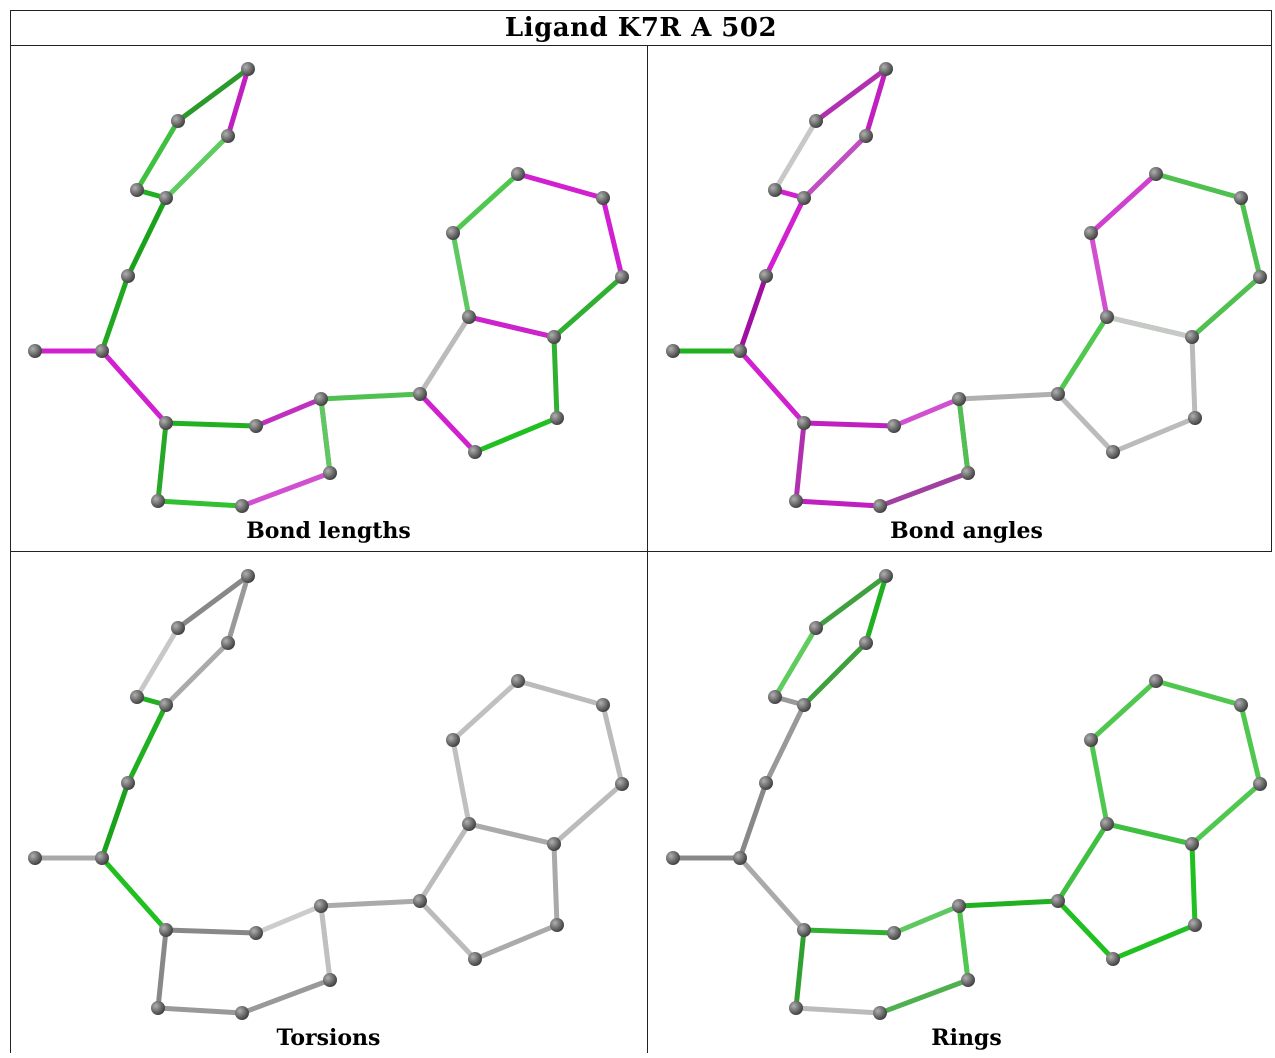 Image resolution: width=1275 pixels, height=1058 pixels. What do you see at coordinates (641, 28) in the screenshot?
I see `figure-title: Ligand K7R A 502` at bounding box center [641, 28].